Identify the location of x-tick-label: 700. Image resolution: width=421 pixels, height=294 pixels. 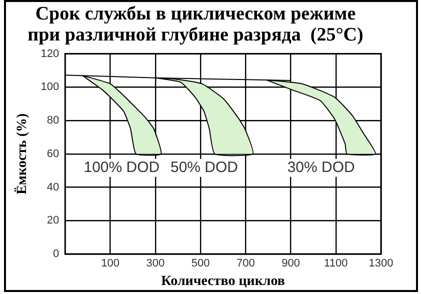
(245, 264).